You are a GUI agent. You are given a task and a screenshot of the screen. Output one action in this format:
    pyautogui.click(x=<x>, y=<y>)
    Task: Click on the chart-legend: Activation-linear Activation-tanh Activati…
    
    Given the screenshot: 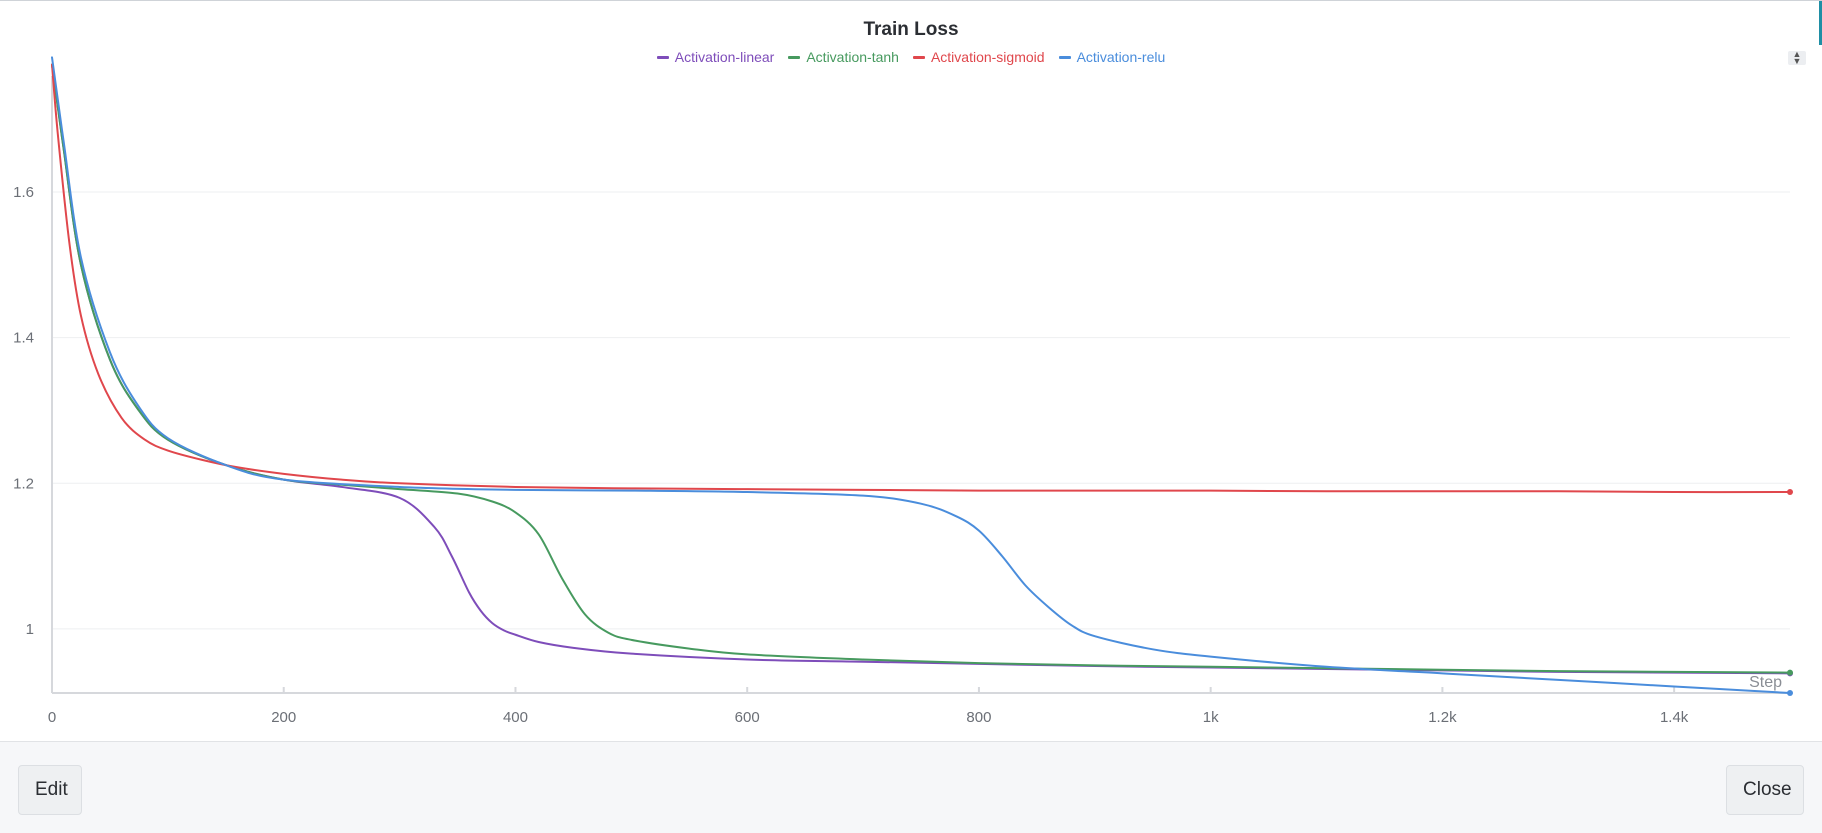 What is the action you would take?
    pyautogui.click(x=911, y=57)
    